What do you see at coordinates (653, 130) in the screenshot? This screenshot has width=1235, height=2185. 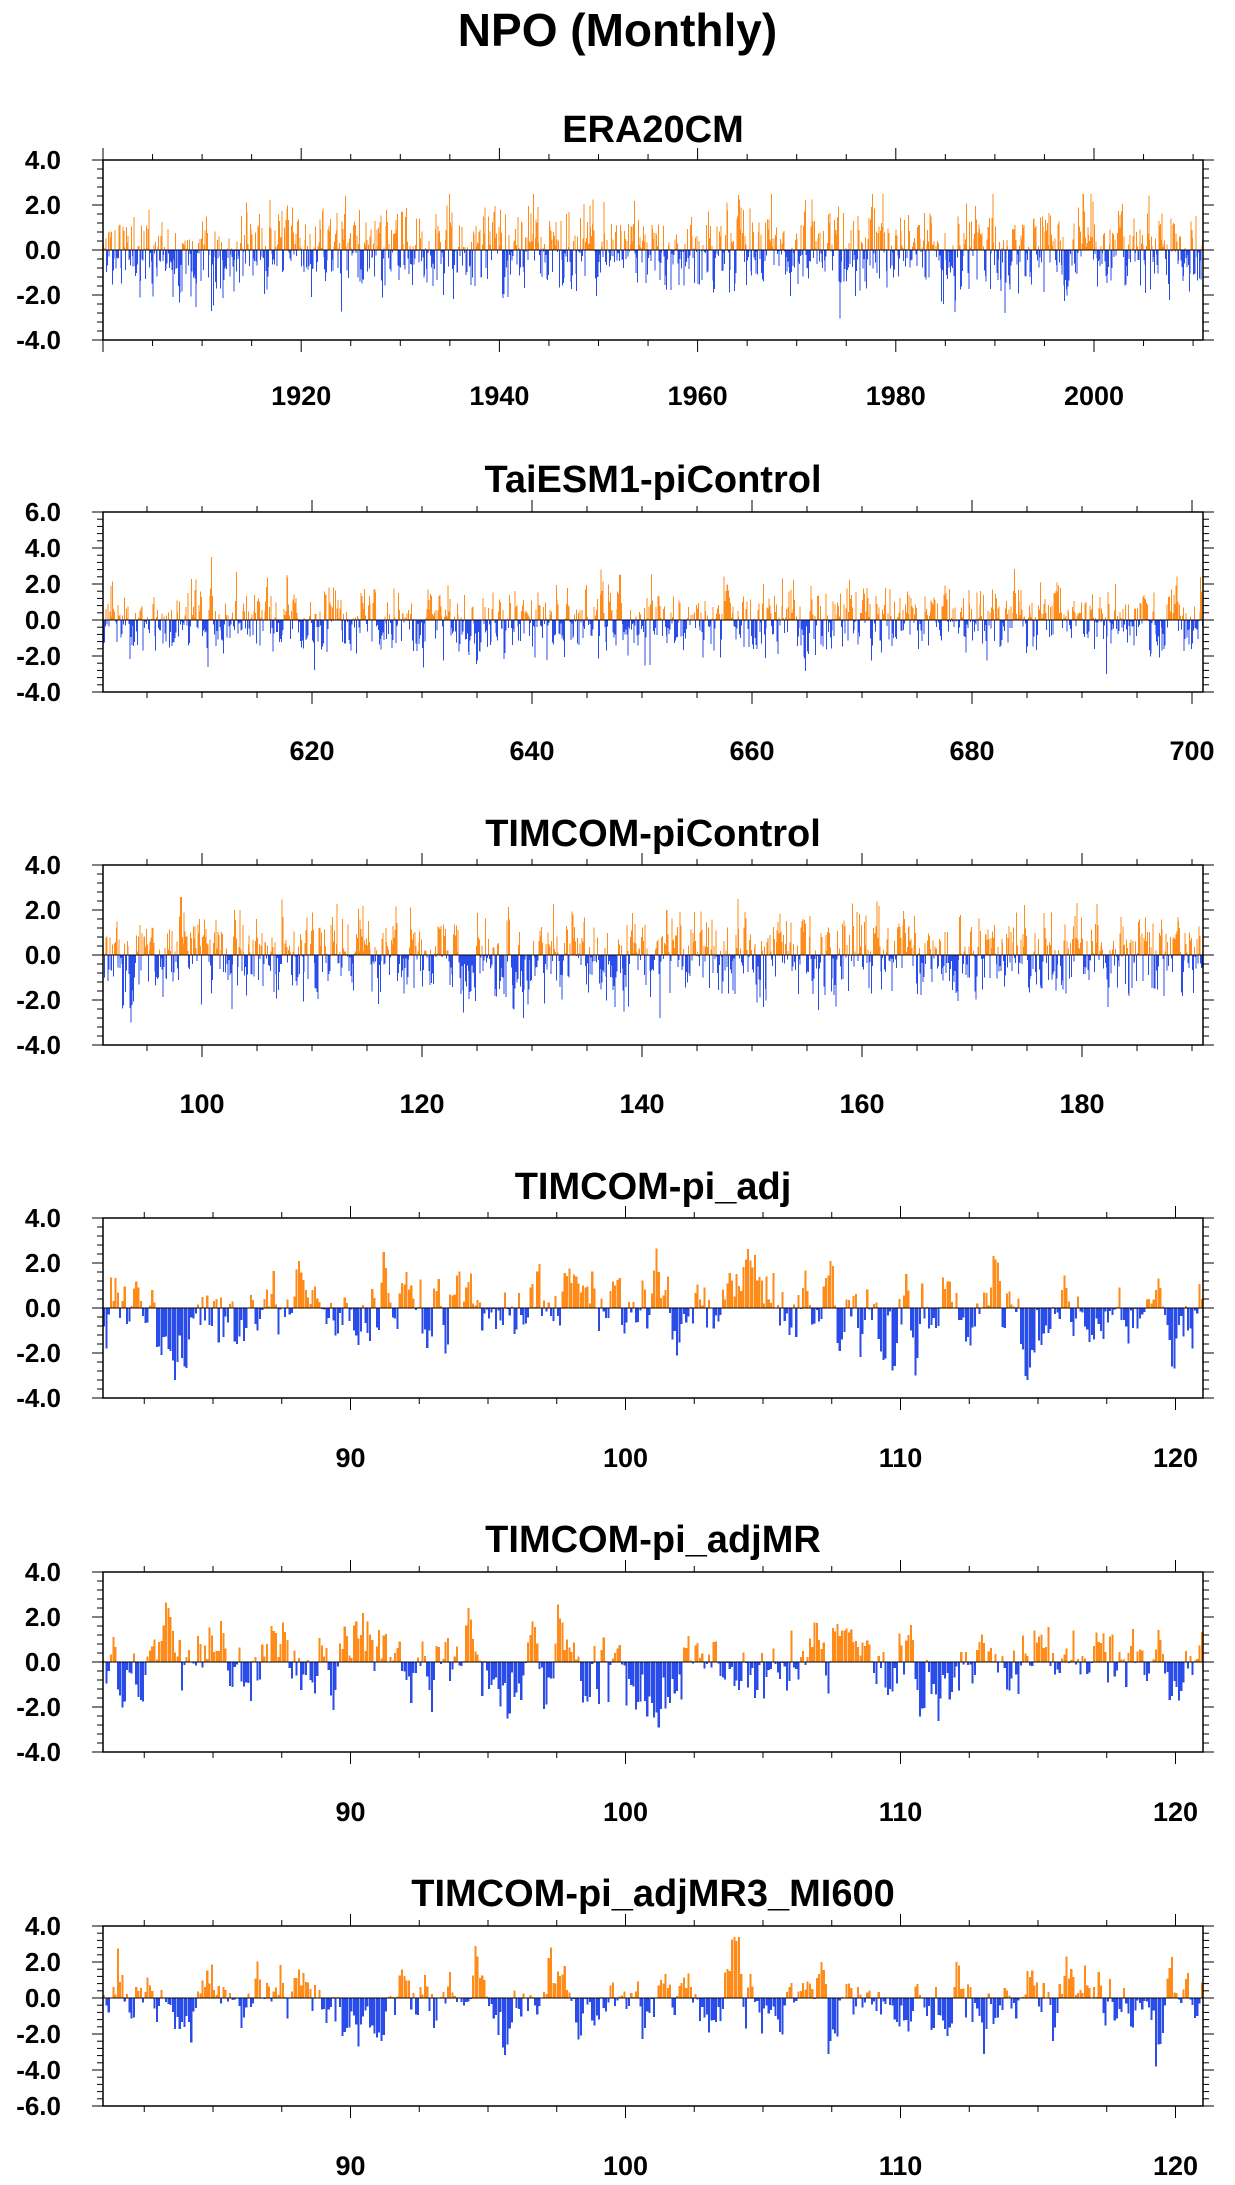 I see `panel-title: ERA20CM` at bounding box center [653, 130].